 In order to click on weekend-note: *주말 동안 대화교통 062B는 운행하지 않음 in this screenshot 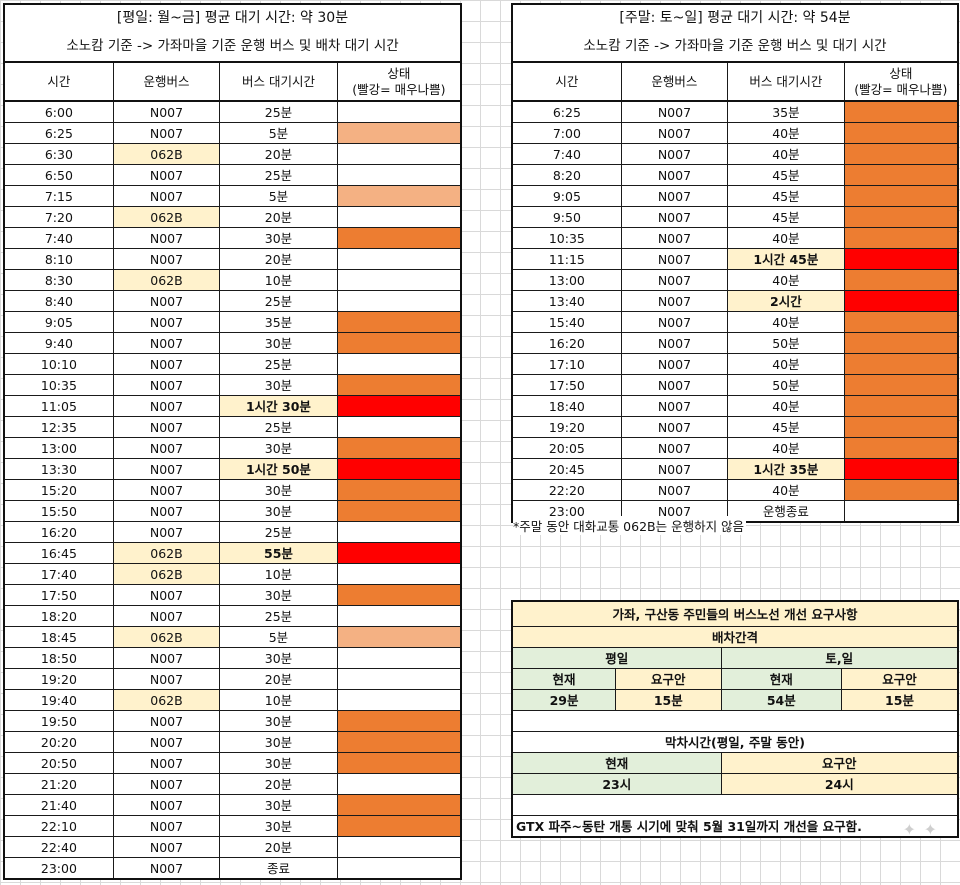, I will do `click(630, 525)`.